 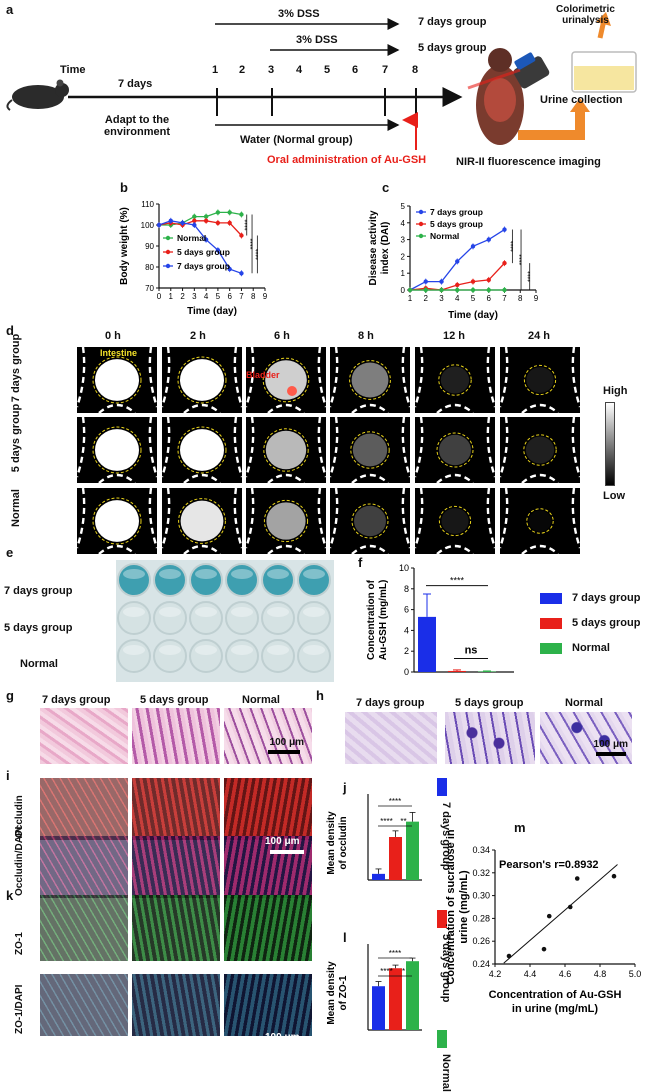 I want to click on timeline-ticks, so click(x=316, y=102).